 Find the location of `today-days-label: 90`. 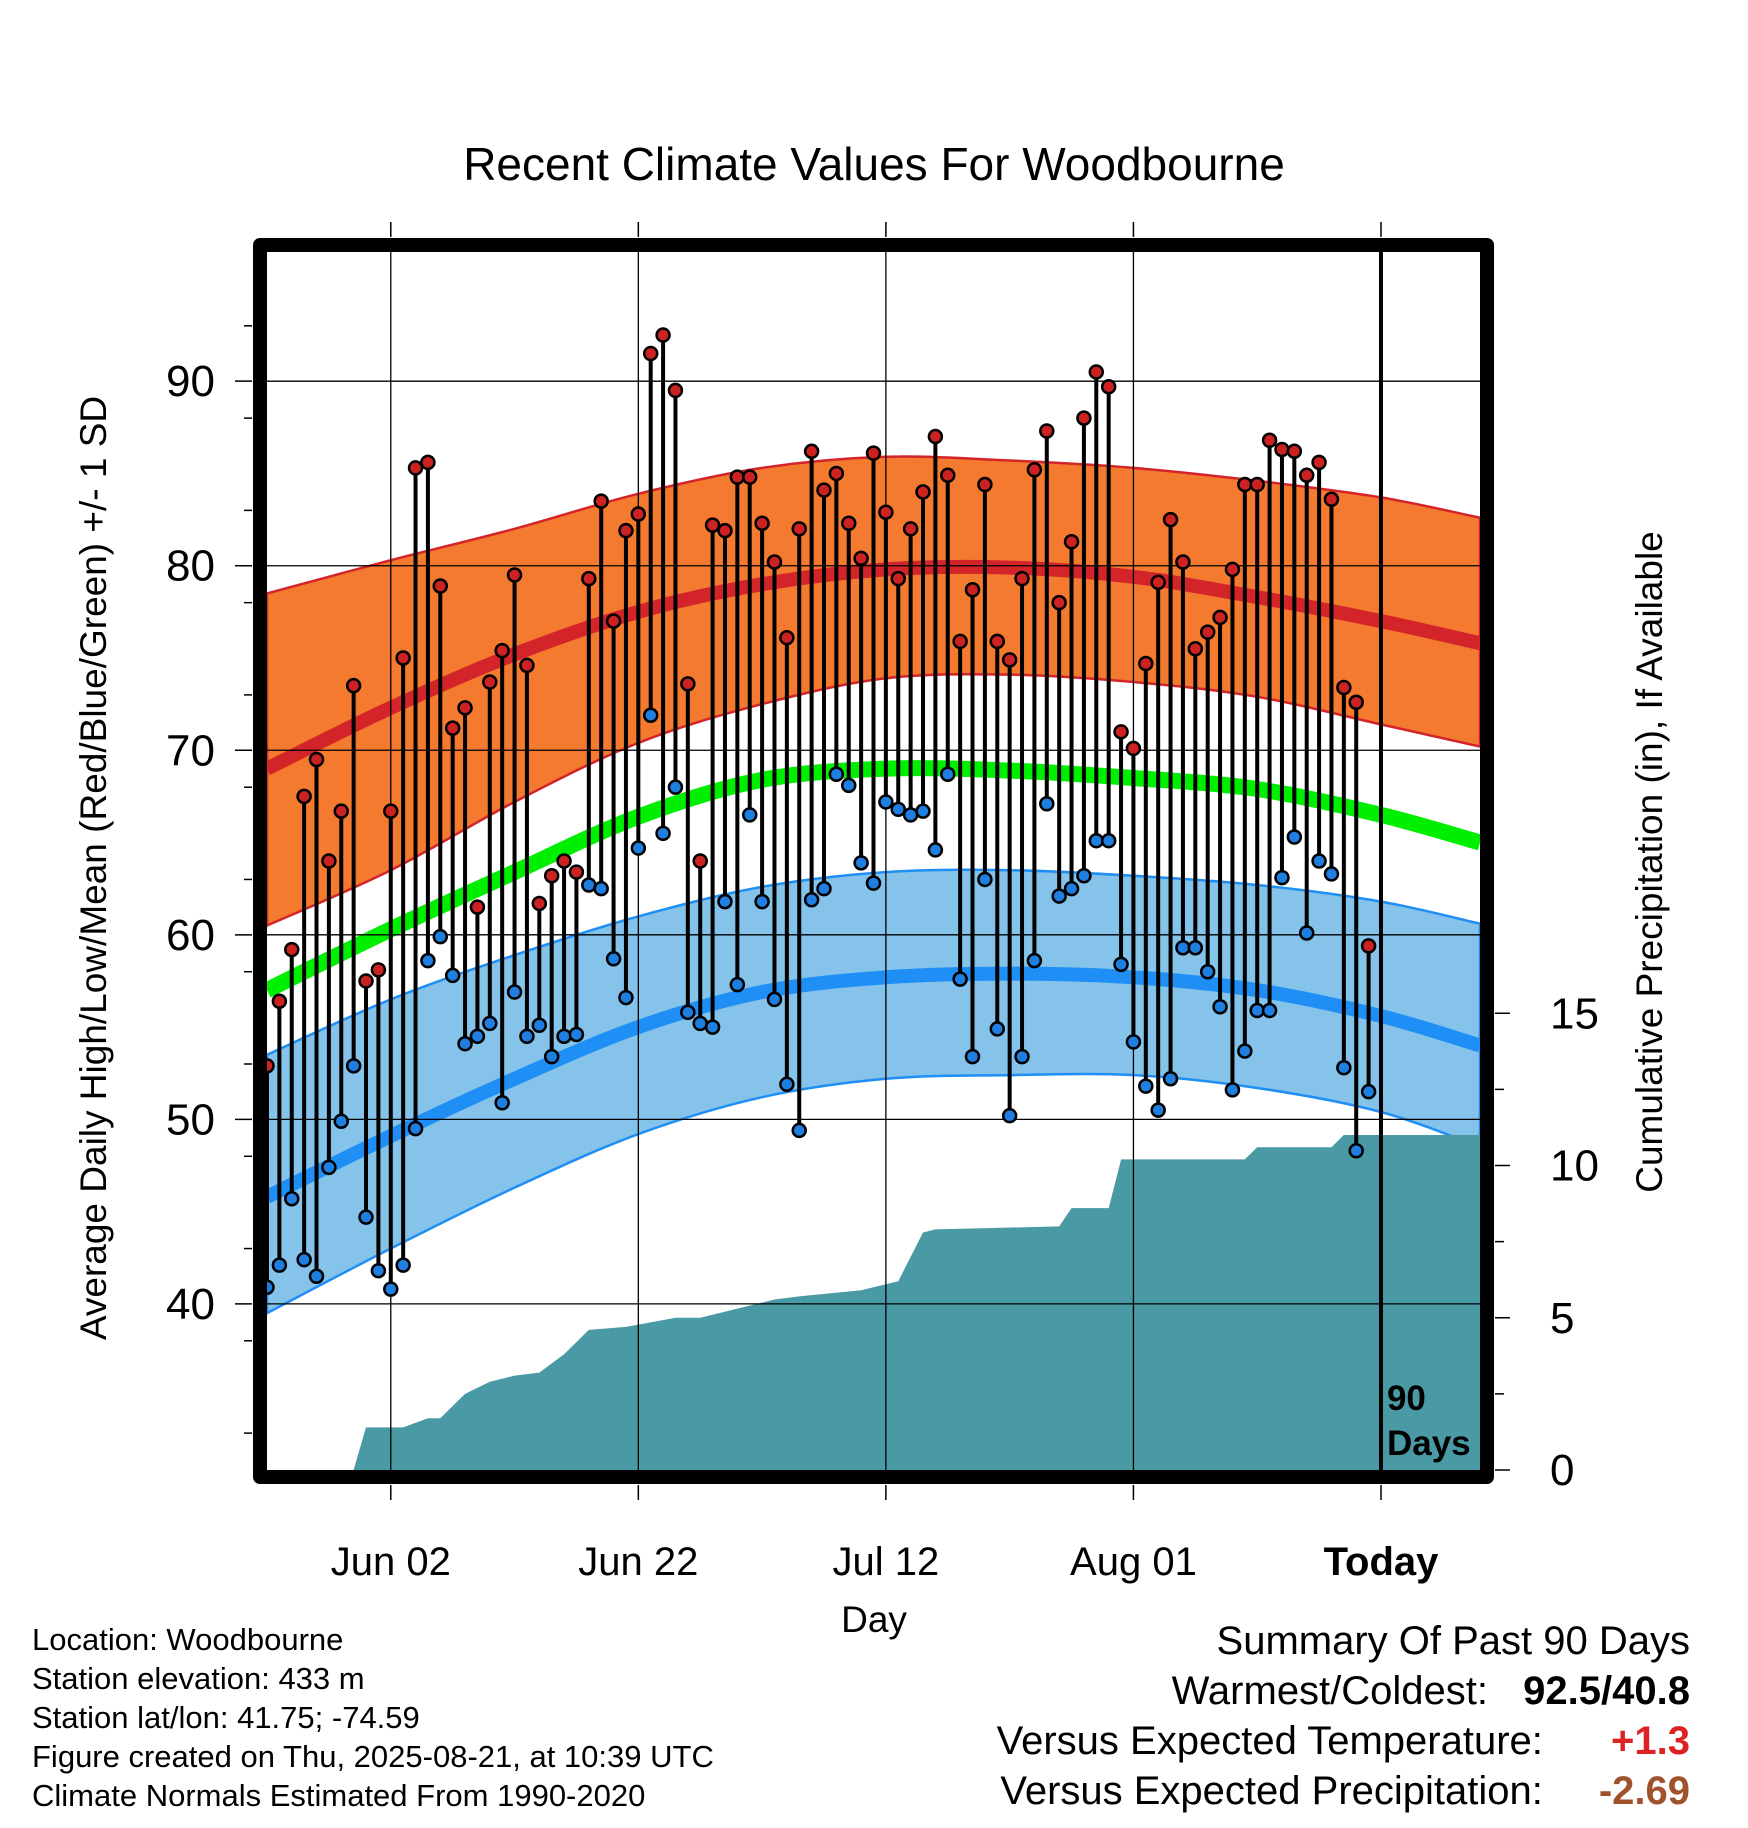

today-days-label: 90 is located at coordinates (1406, 1398).